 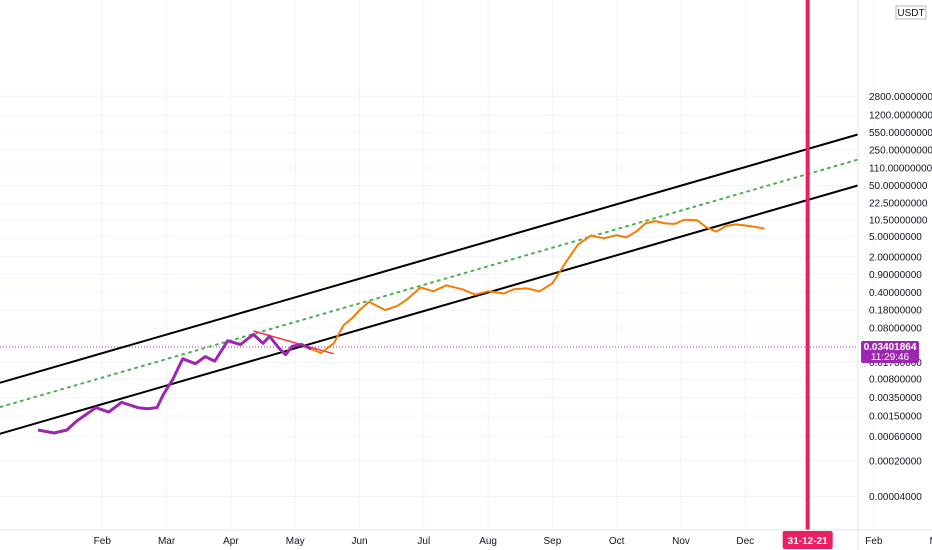 What do you see at coordinates (890, 357) in the screenshot?
I see `countdown-timer: 11:29:46` at bounding box center [890, 357].